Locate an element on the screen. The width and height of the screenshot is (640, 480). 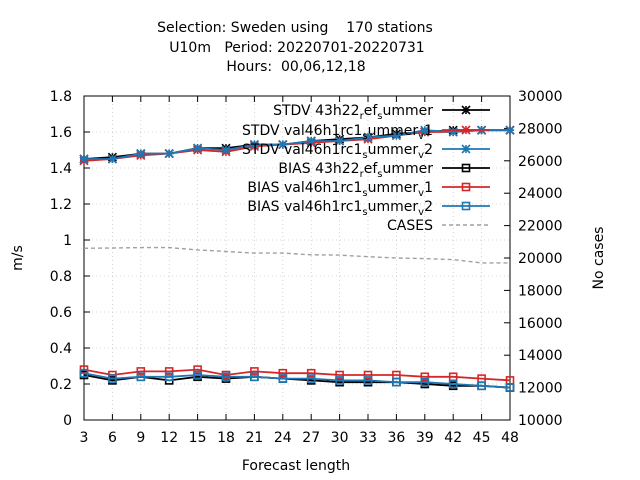
y2-tick-label: 16000 is located at coordinates (540, 324).